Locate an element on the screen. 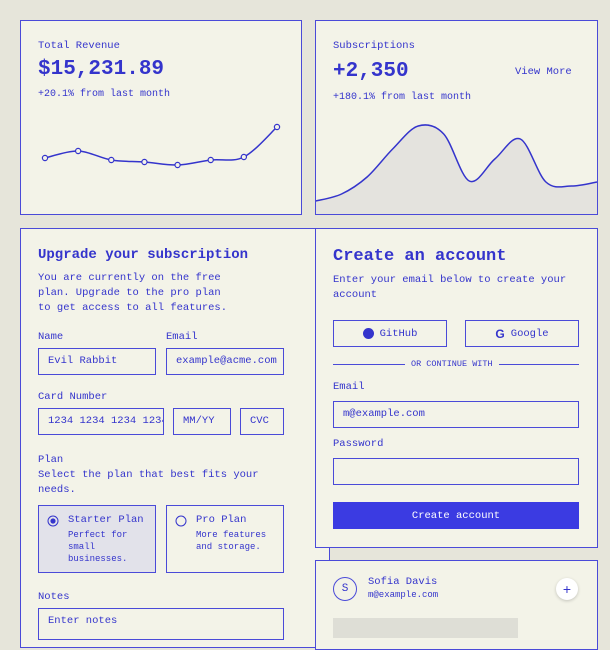 This screenshot has width=610, height=650. placeholder-bar is located at coordinates (425, 628).